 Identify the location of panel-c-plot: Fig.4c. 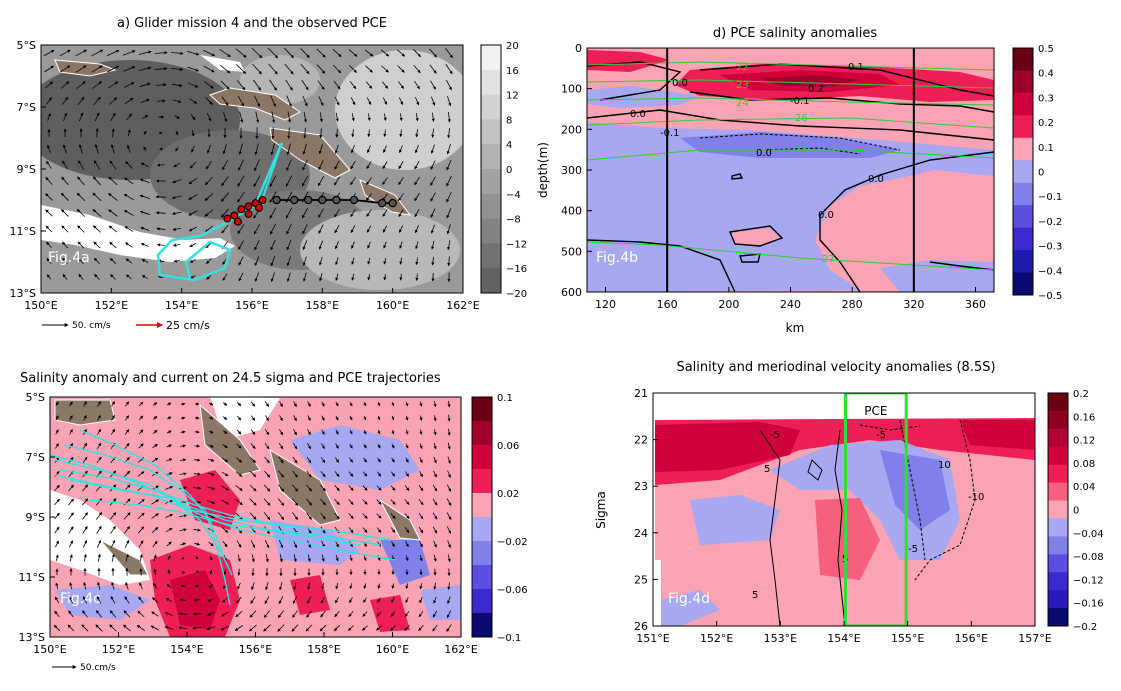
(255, 517).